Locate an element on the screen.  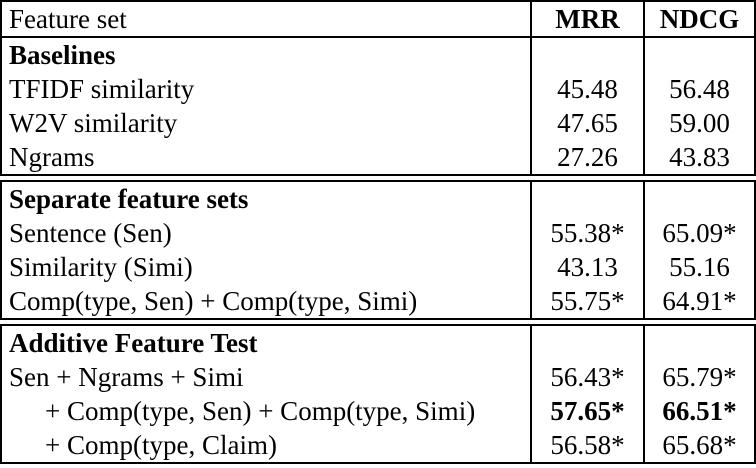
mrr-value: 57.65* is located at coordinates (586, 411).